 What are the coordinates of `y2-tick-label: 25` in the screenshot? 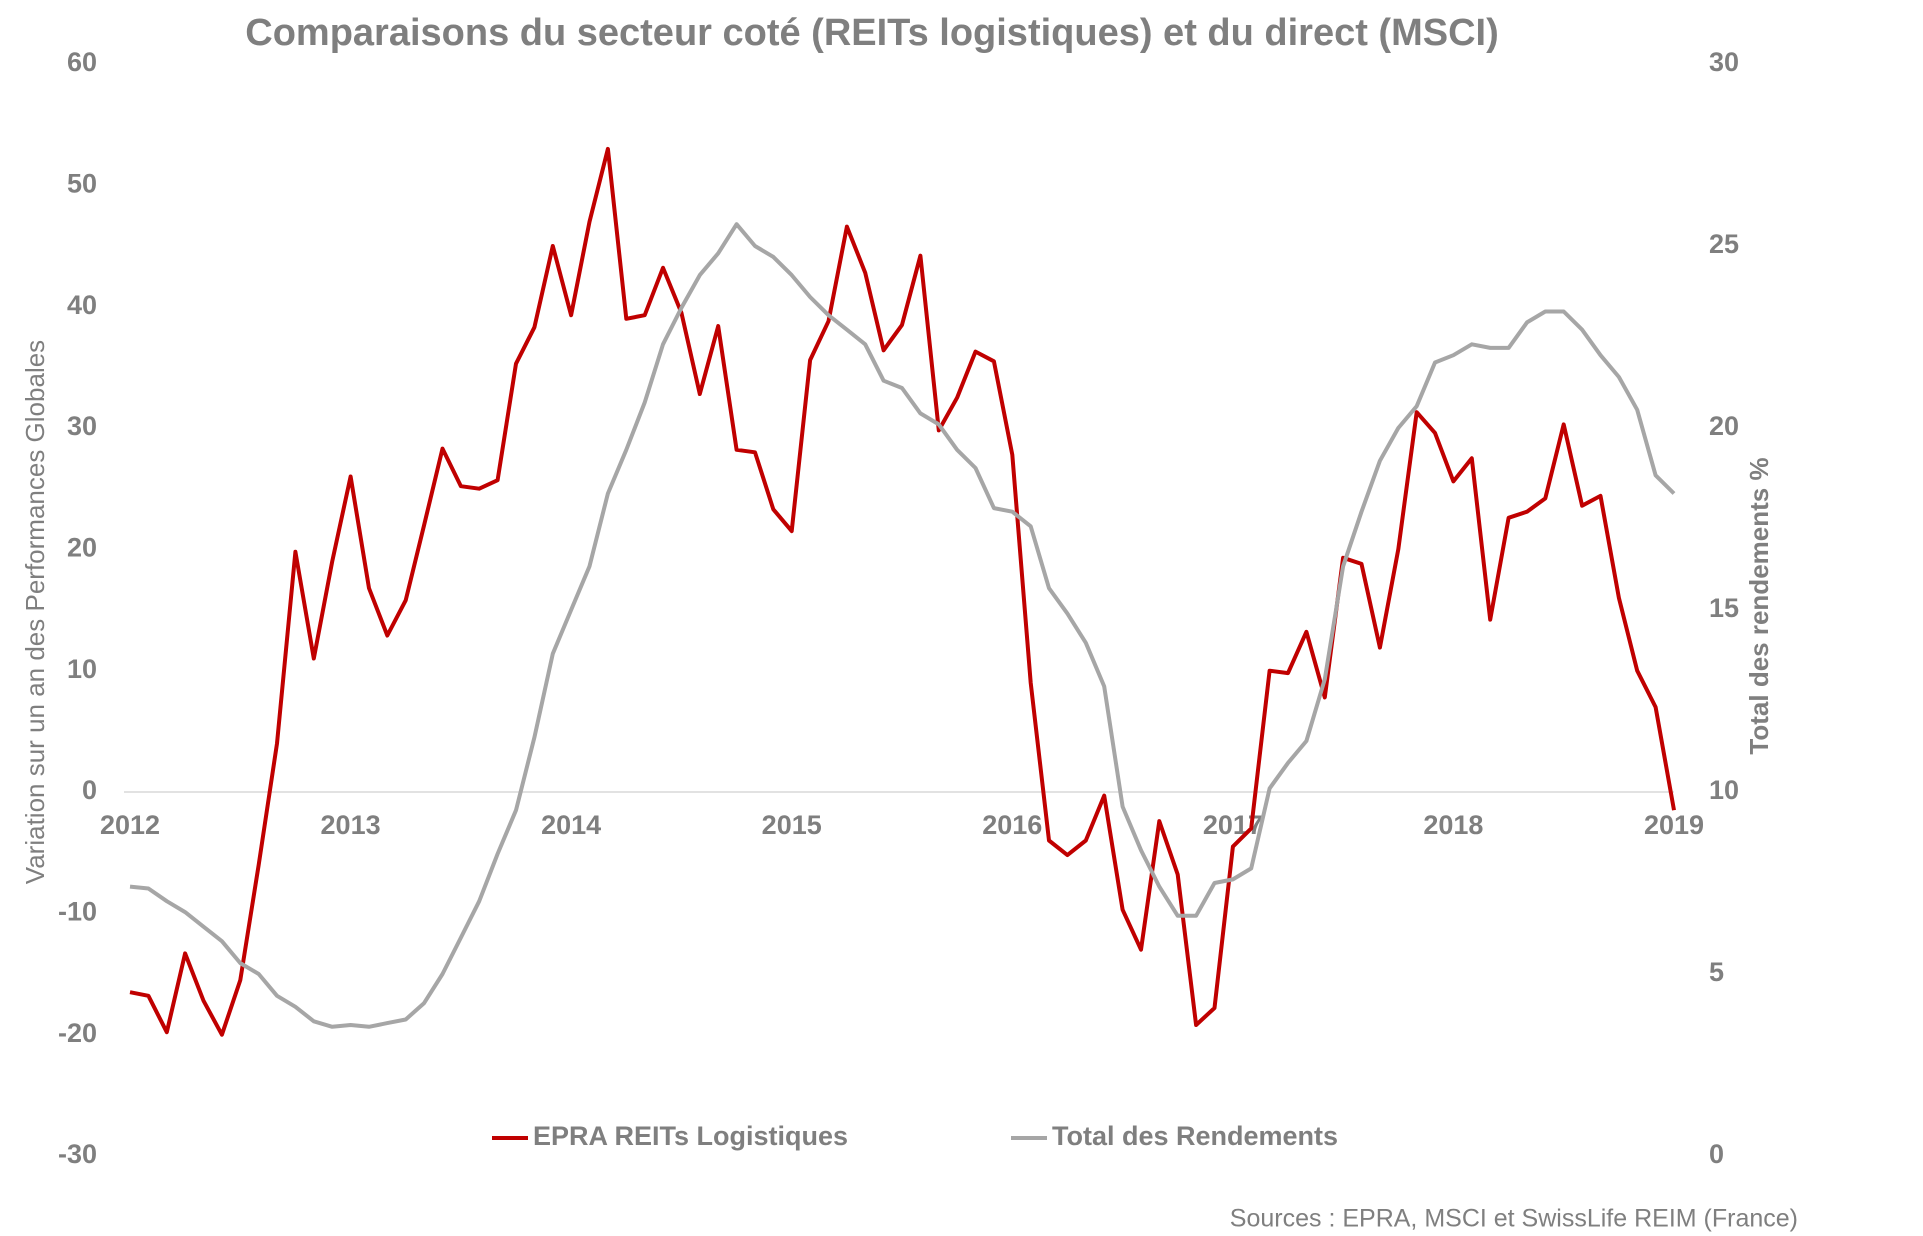 It's located at (1724, 244).